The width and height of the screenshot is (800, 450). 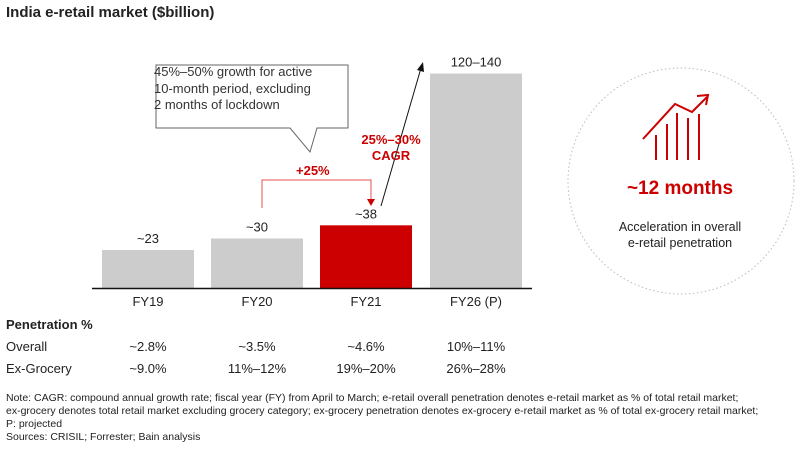 I want to click on callout-box, so click(x=252, y=109).